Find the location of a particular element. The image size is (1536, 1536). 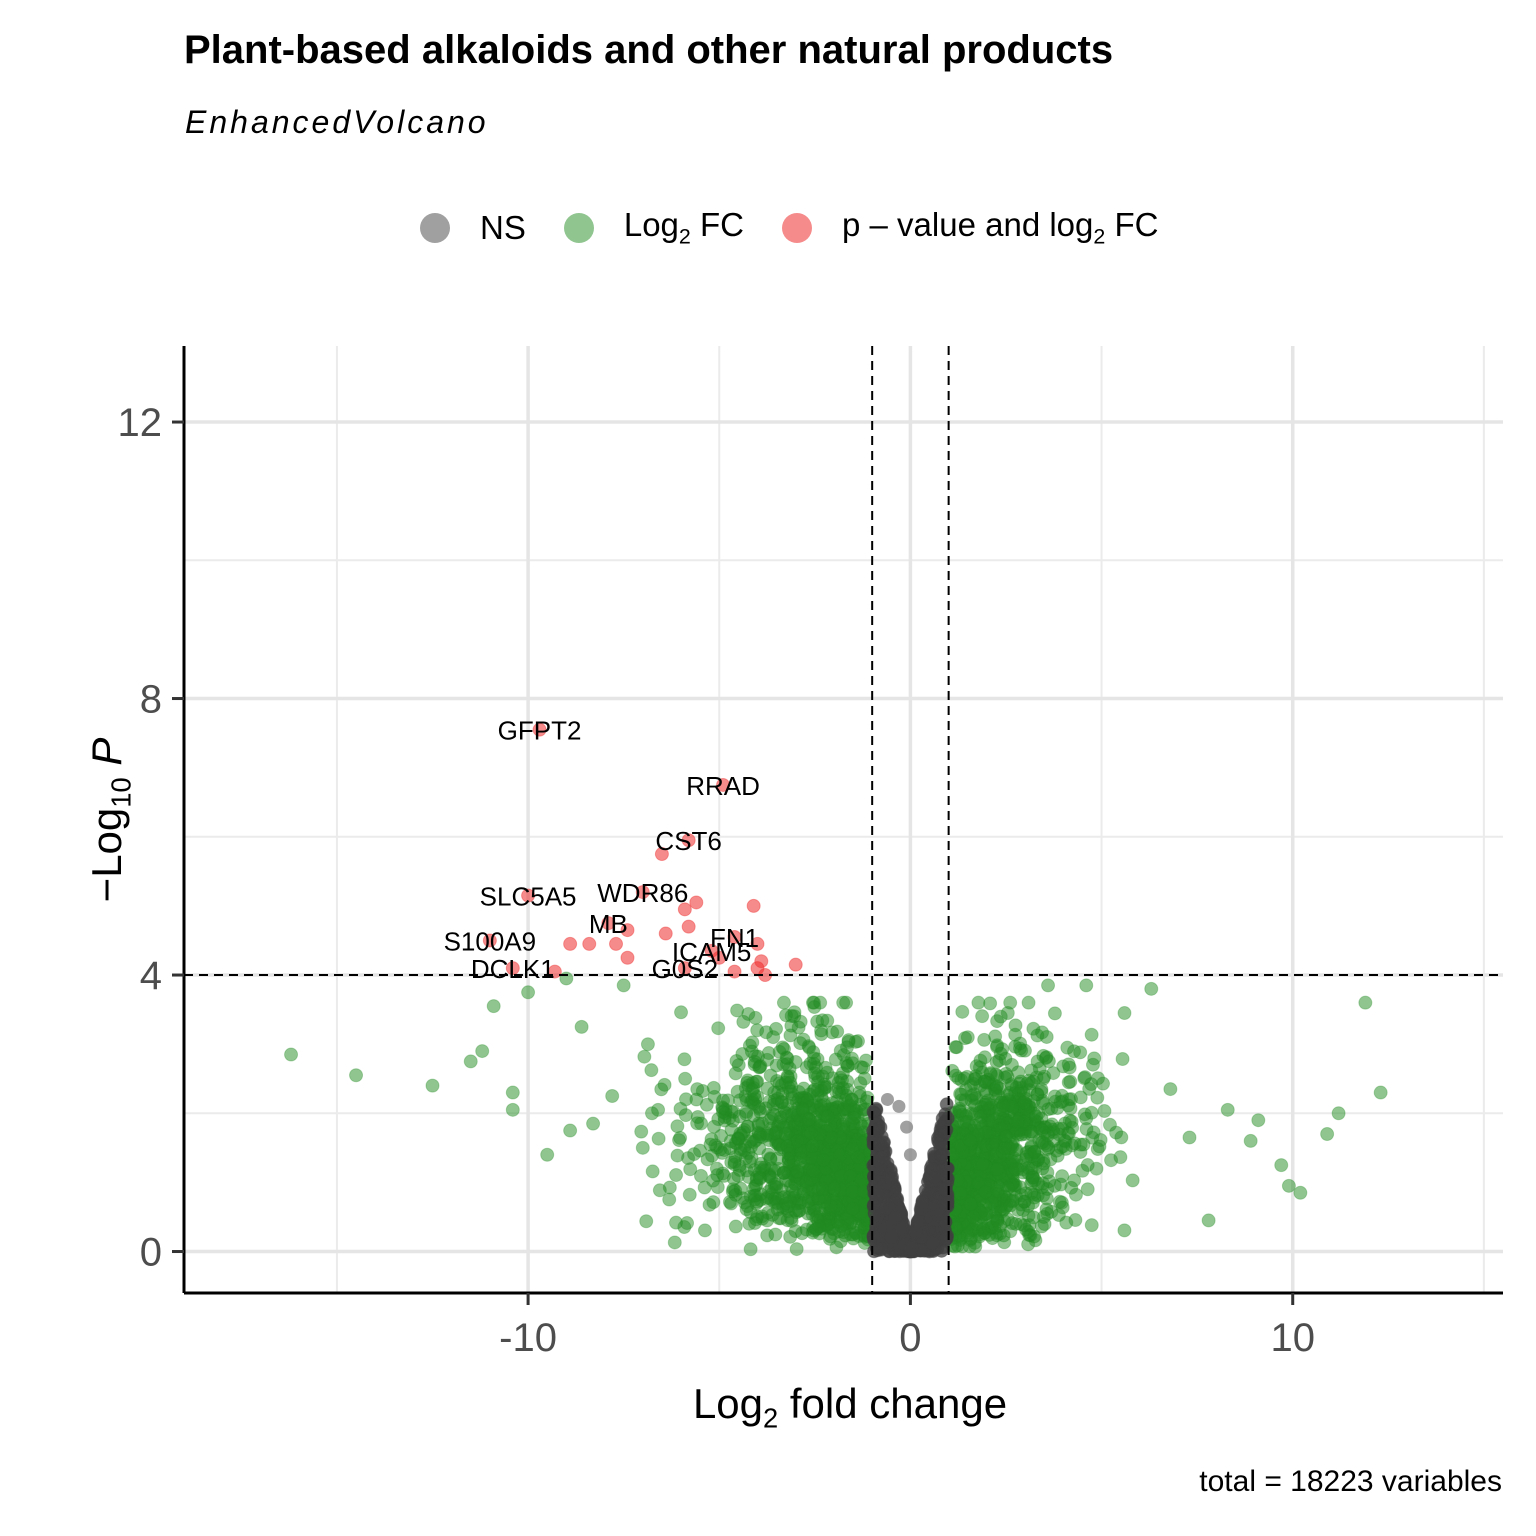

legend-item-fc: Log2 FC is located at coordinates (654, 228).